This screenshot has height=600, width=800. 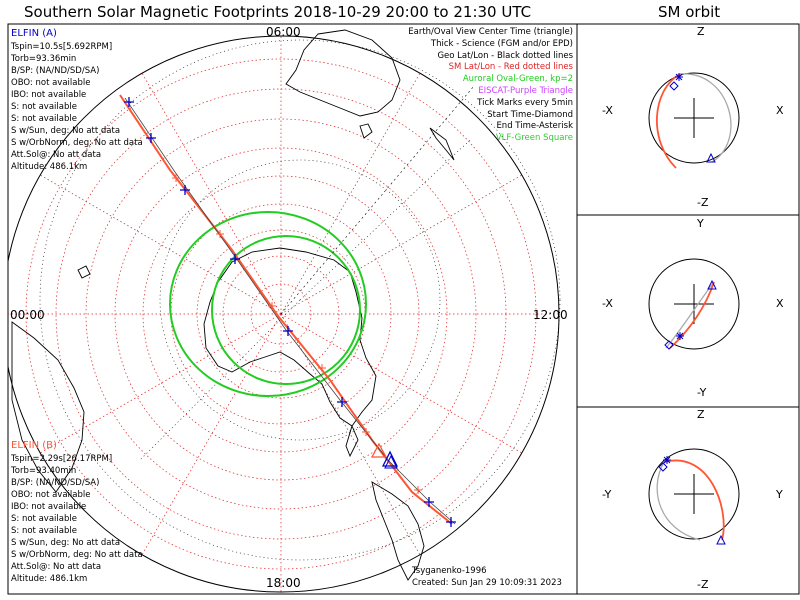 What do you see at coordinates (56, 567) in the screenshot?
I see `elfin-b-line: Att.Sol@: No att data` at bounding box center [56, 567].